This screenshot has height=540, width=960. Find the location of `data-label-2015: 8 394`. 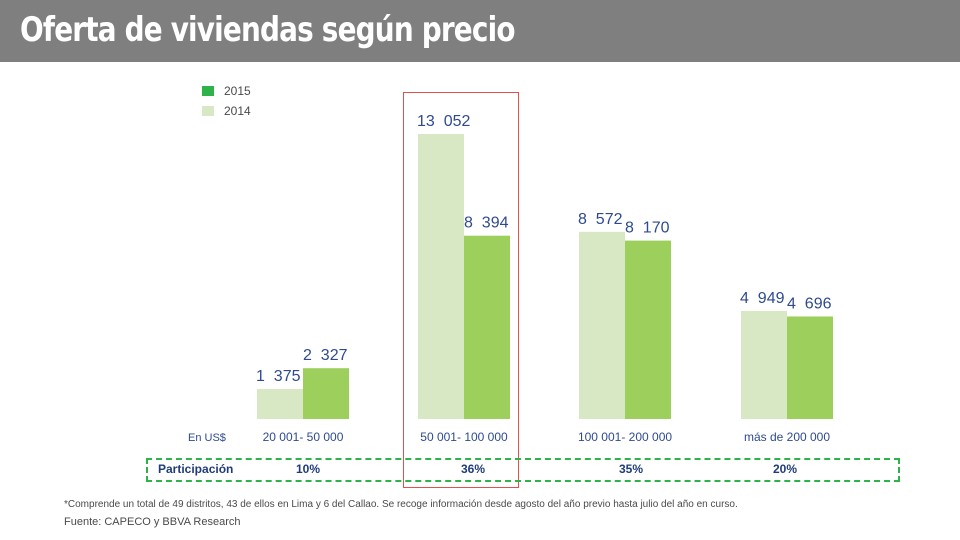

data-label-2015: 8 394 is located at coordinates (486, 223).